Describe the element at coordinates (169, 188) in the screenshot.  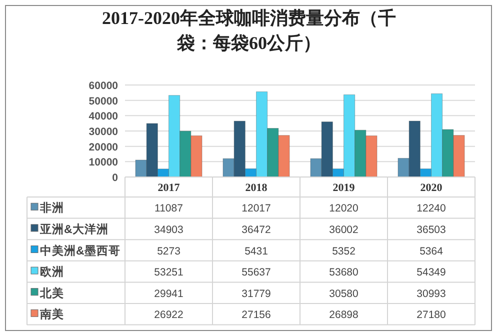
I see `x-tick-label: 2017` at that location.